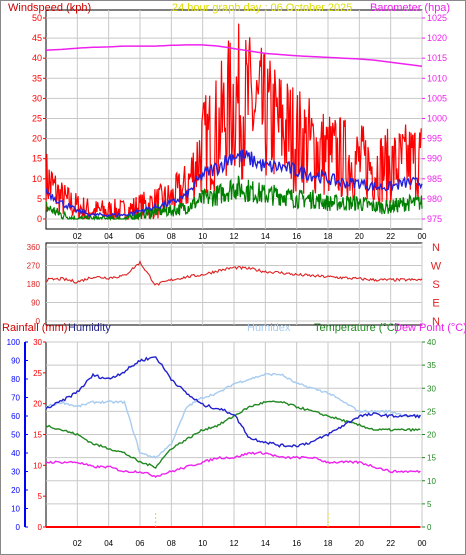 The width and height of the screenshot is (466, 555). What do you see at coordinates (436, 267) in the screenshot?
I see `compass-label: W` at bounding box center [436, 267].